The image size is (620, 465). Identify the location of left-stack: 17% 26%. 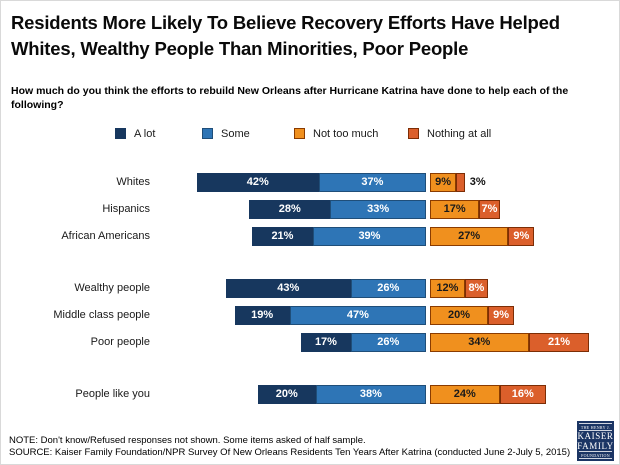
(363, 342).